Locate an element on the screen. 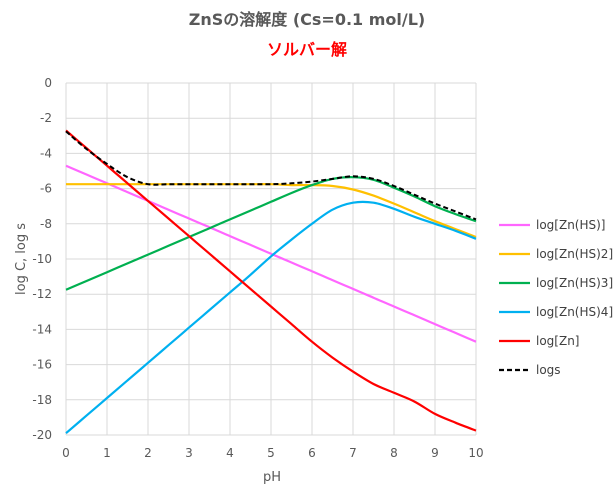  x-tick-label: 4 is located at coordinates (230, 453).